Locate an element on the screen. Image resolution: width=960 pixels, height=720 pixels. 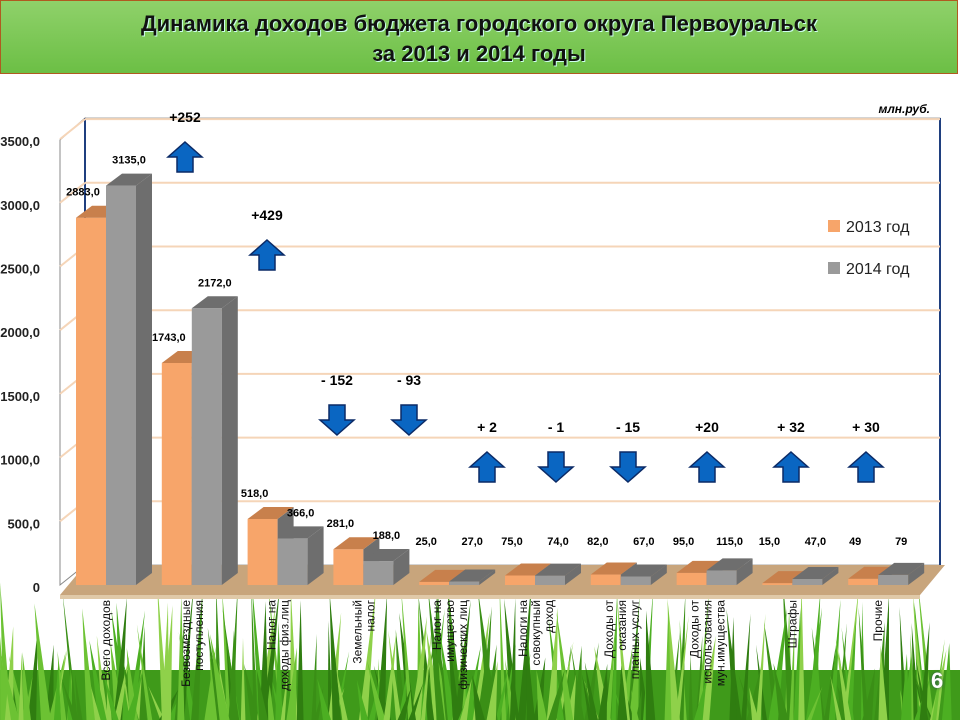
x-tick-line: Всего доходов is located at coordinates (106, 640).